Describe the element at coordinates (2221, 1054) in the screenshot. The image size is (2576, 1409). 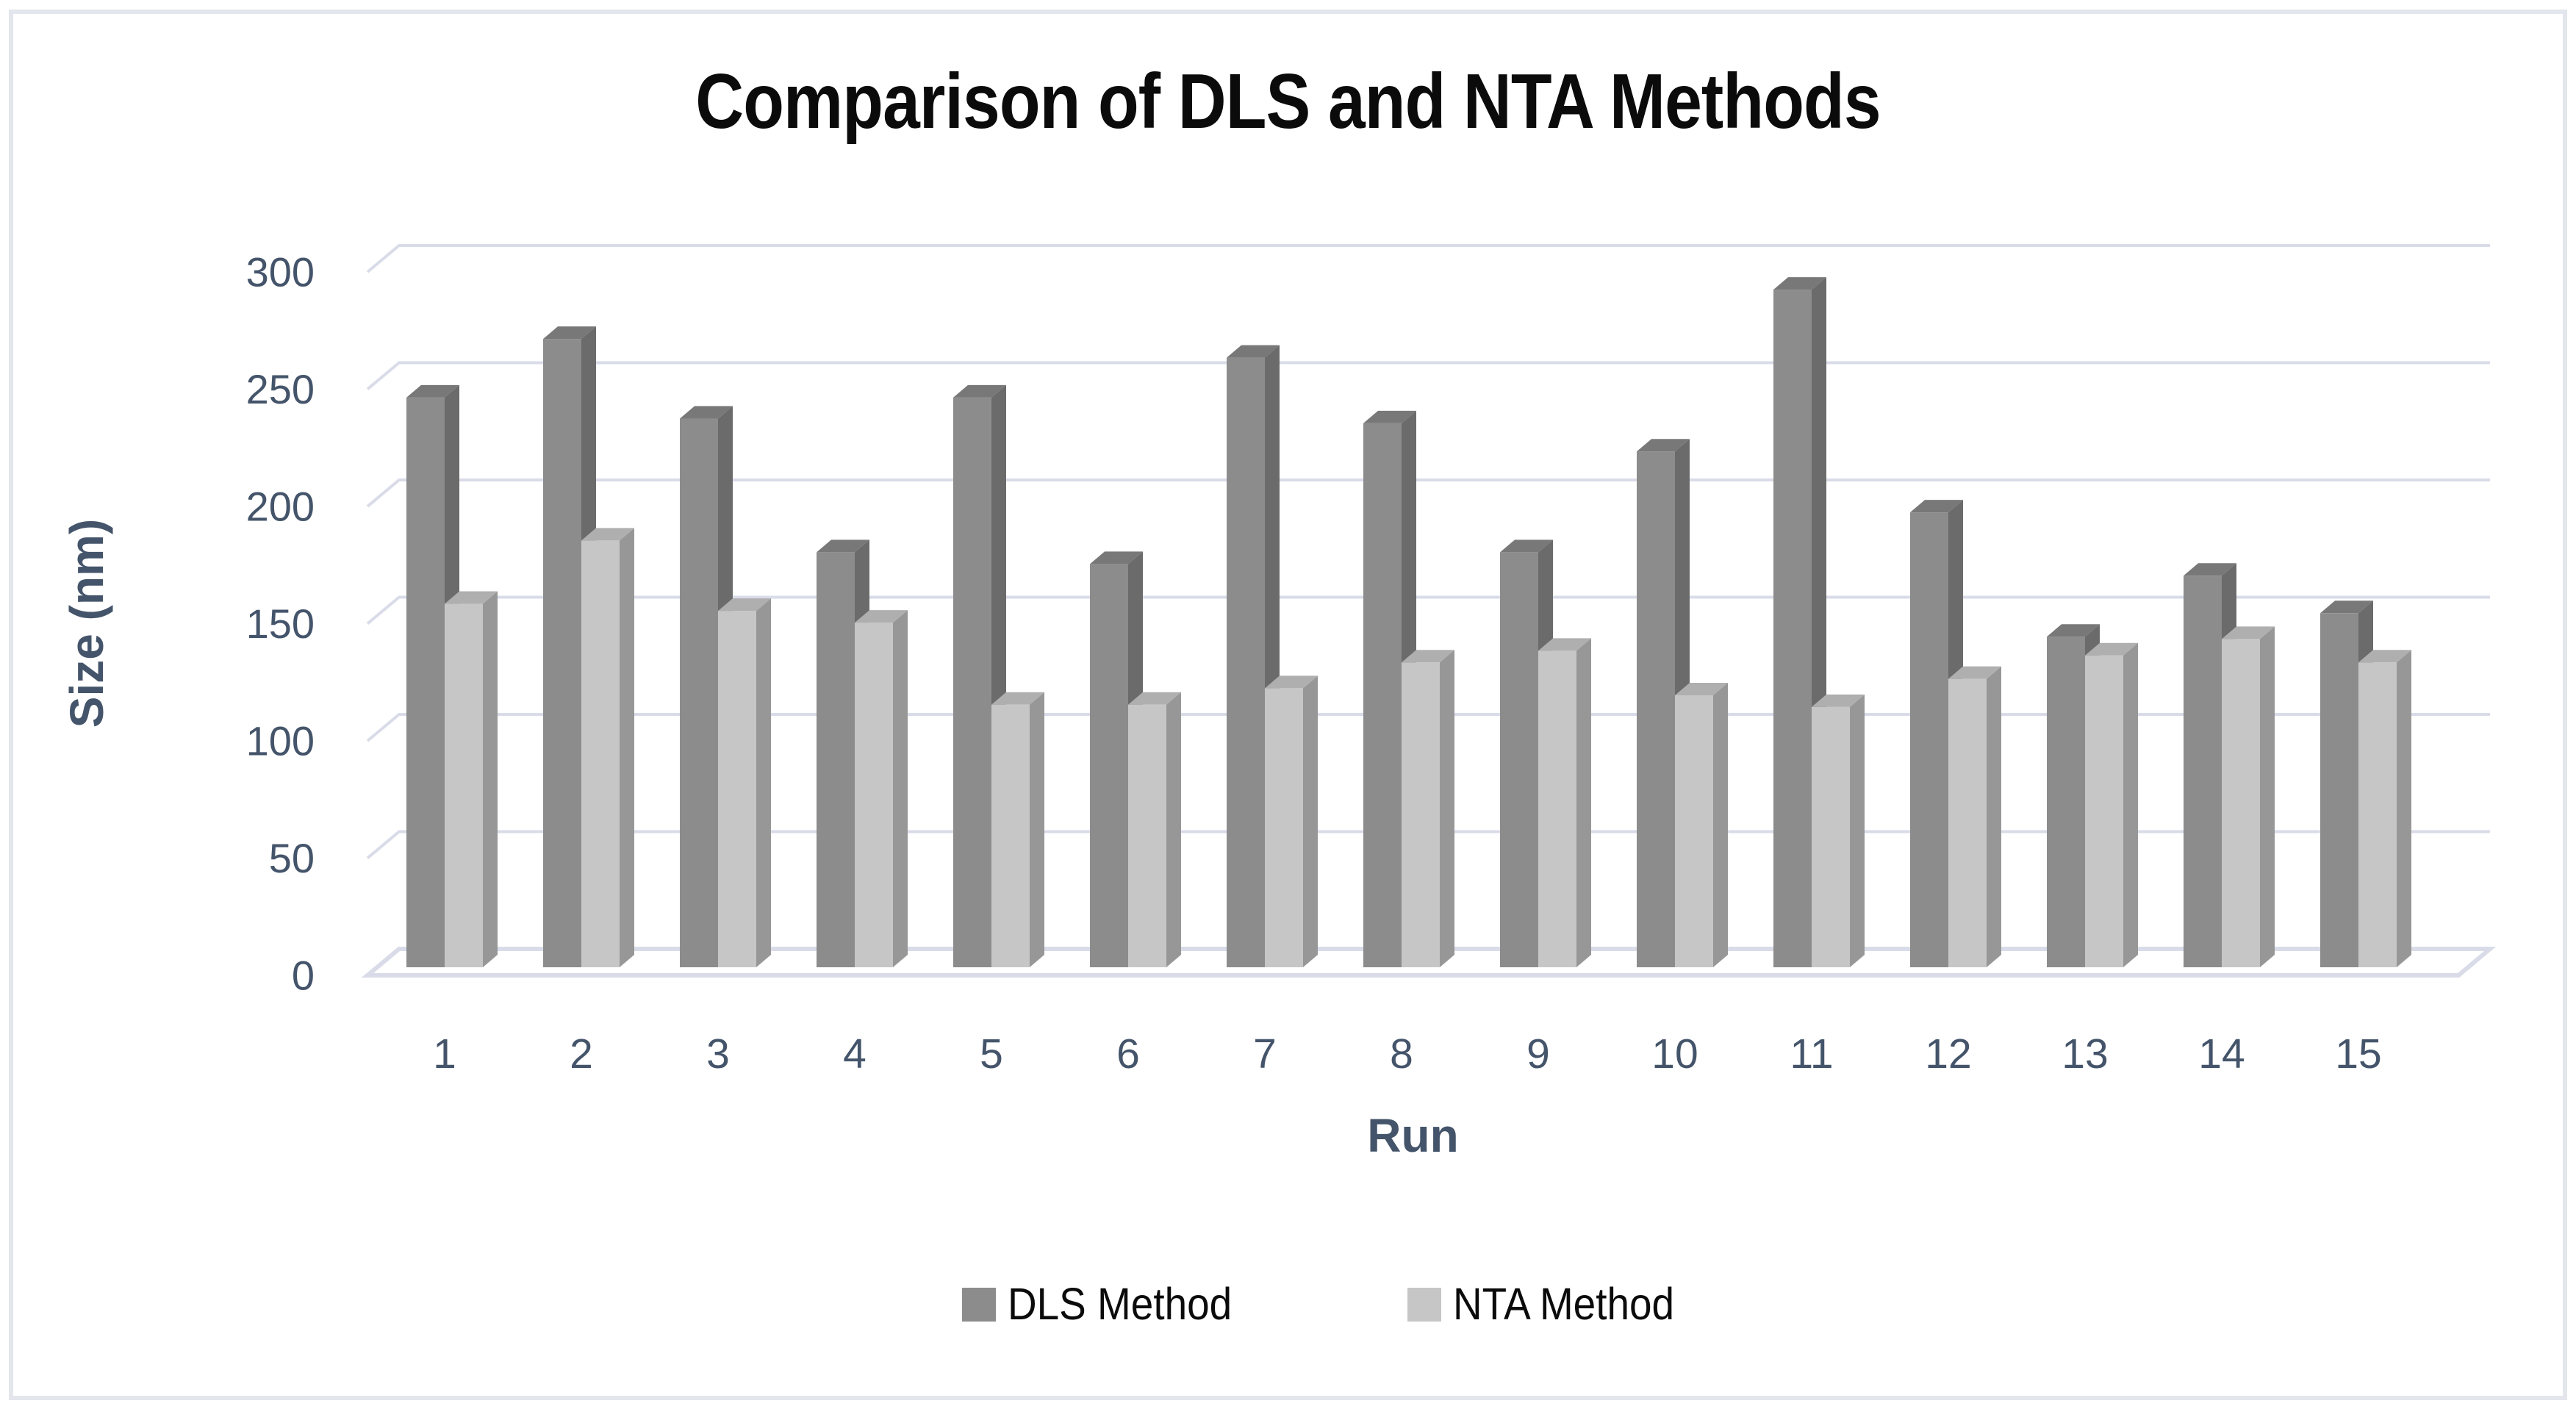
I see `x-category-label: 14` at that location.